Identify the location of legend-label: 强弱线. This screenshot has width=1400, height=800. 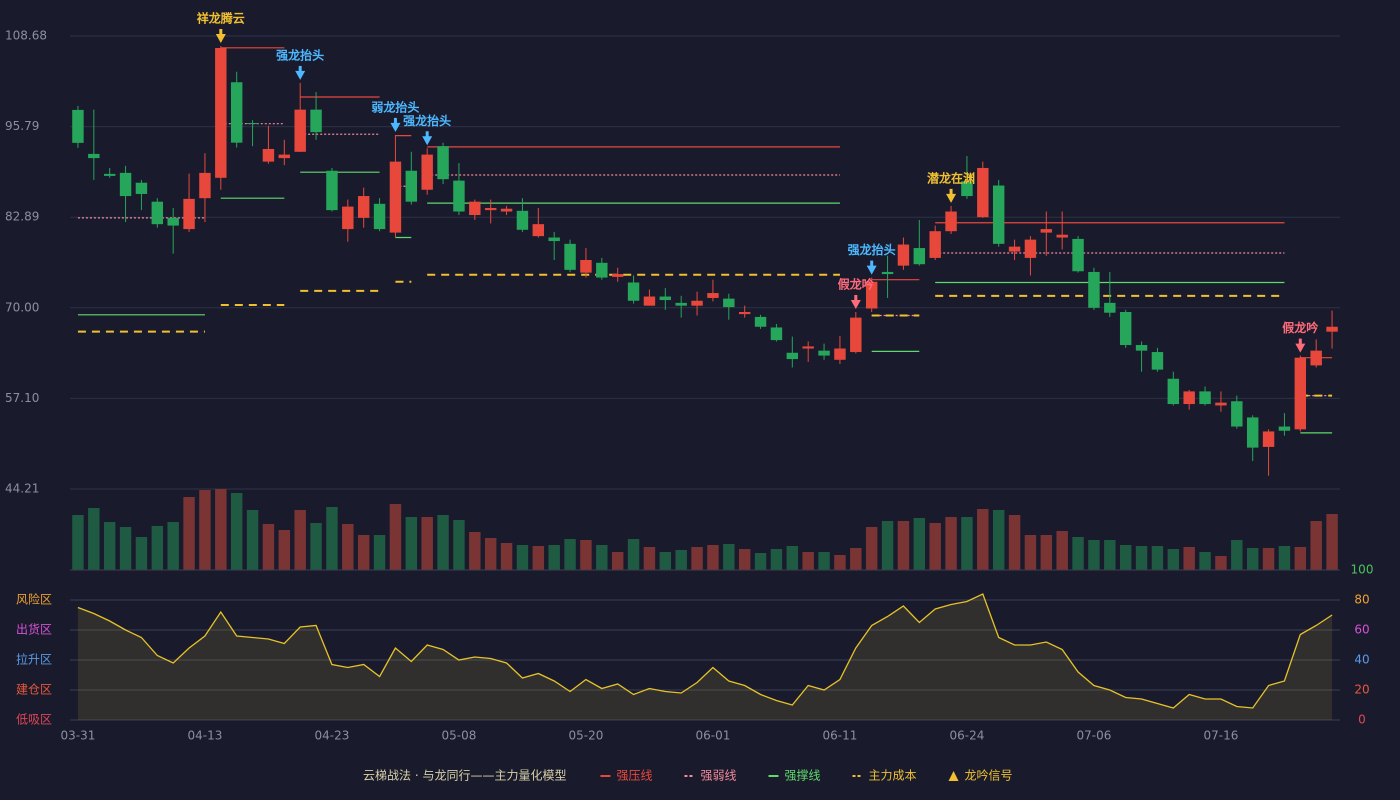
(718, 776).